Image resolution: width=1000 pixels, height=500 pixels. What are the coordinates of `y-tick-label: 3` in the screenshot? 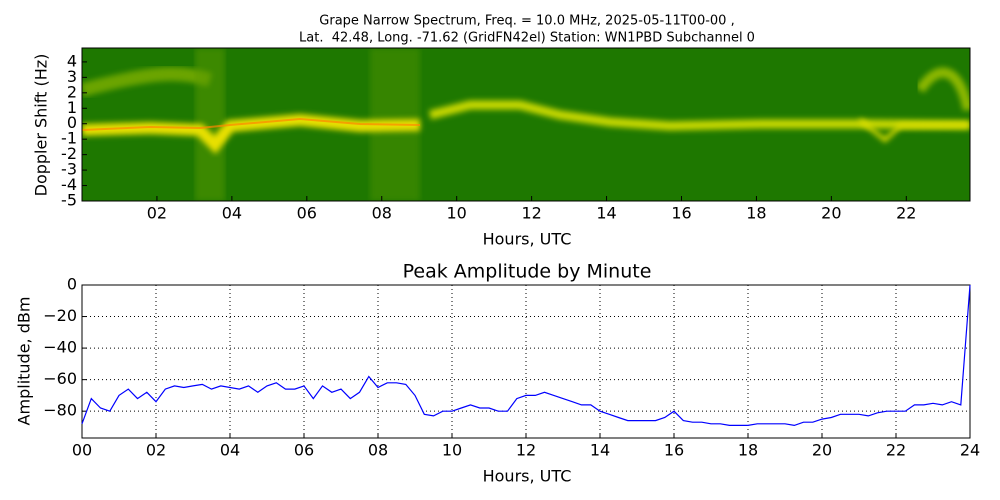 It's located at (72, 76).